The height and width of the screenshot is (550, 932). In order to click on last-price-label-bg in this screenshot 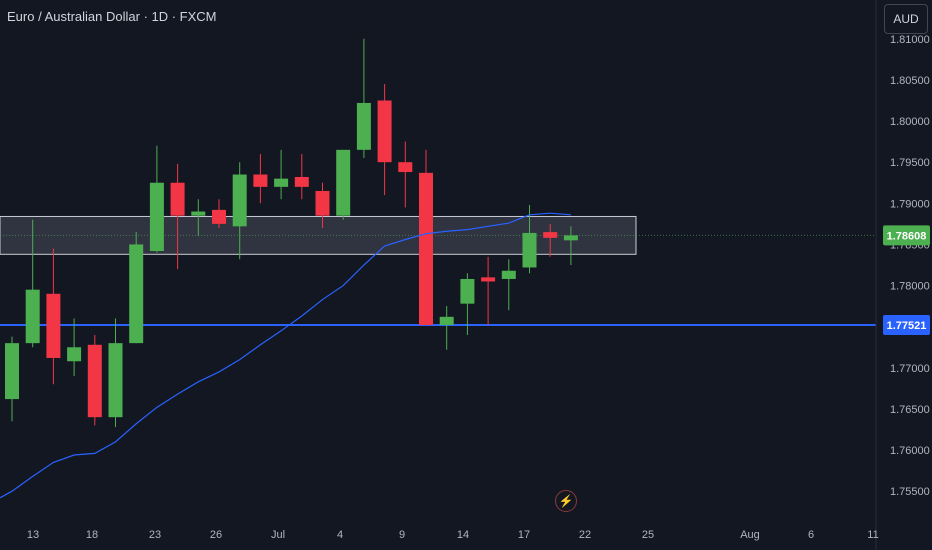, I will do `click(906, 235)`.